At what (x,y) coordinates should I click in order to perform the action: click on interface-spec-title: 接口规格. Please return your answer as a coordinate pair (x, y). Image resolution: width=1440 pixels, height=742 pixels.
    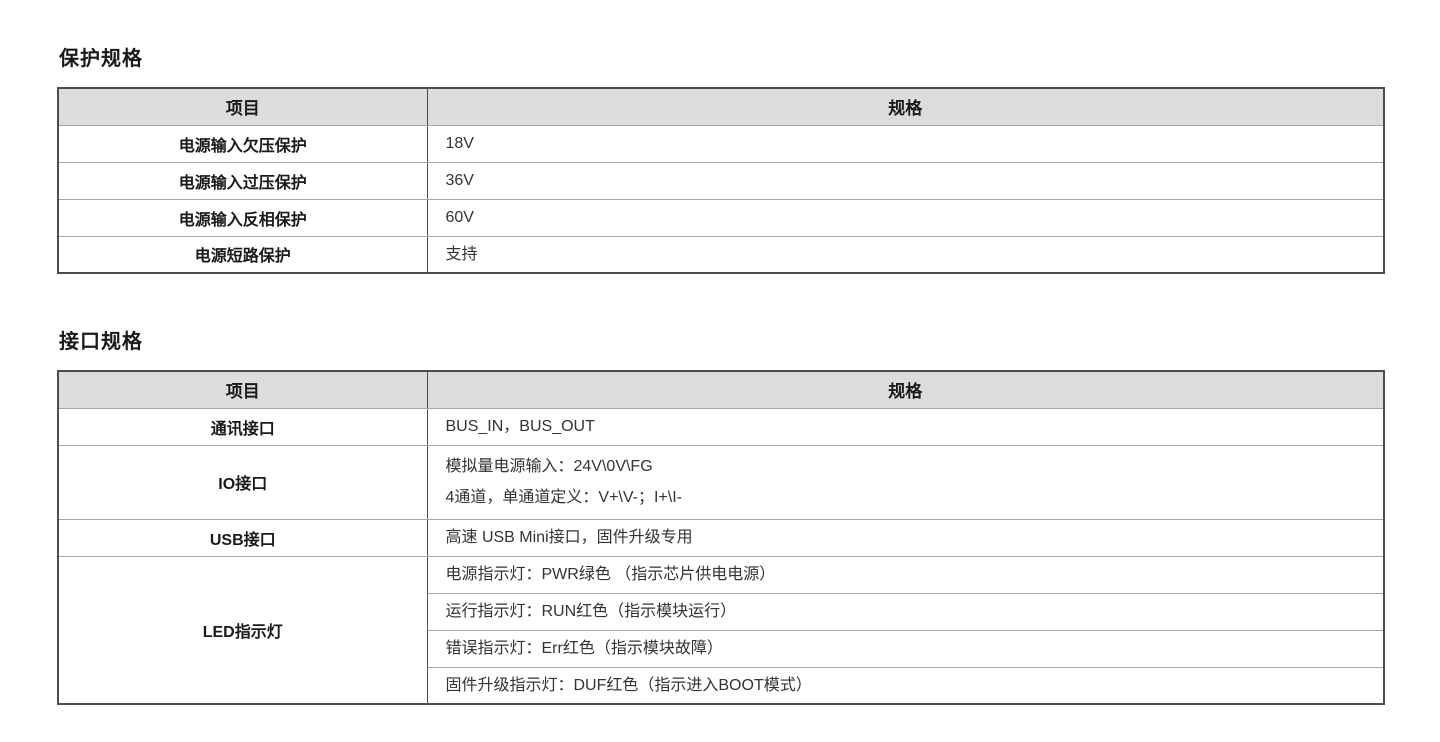
    Looking at the image, I should click on (101, 342).